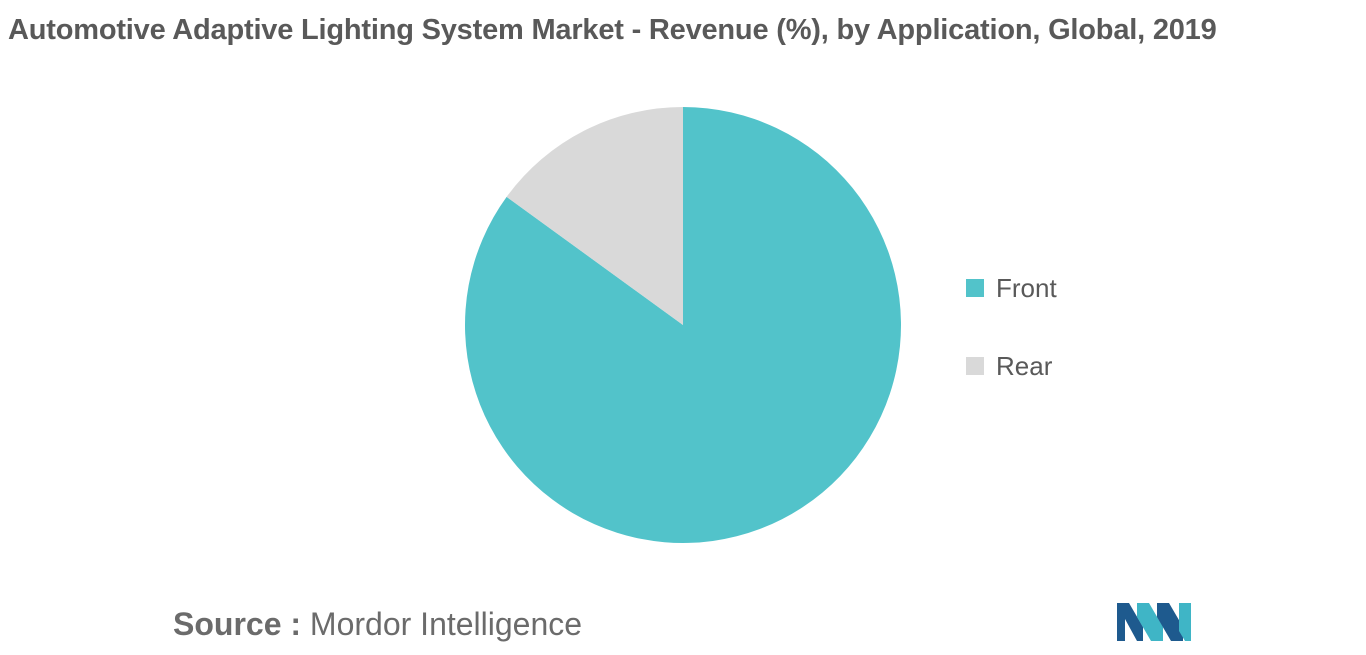 This screenshot has height=655, width=1366. Describe the element at coordinates (594, 215) in the screenshot. I see `pie-slice-rear` at that location.